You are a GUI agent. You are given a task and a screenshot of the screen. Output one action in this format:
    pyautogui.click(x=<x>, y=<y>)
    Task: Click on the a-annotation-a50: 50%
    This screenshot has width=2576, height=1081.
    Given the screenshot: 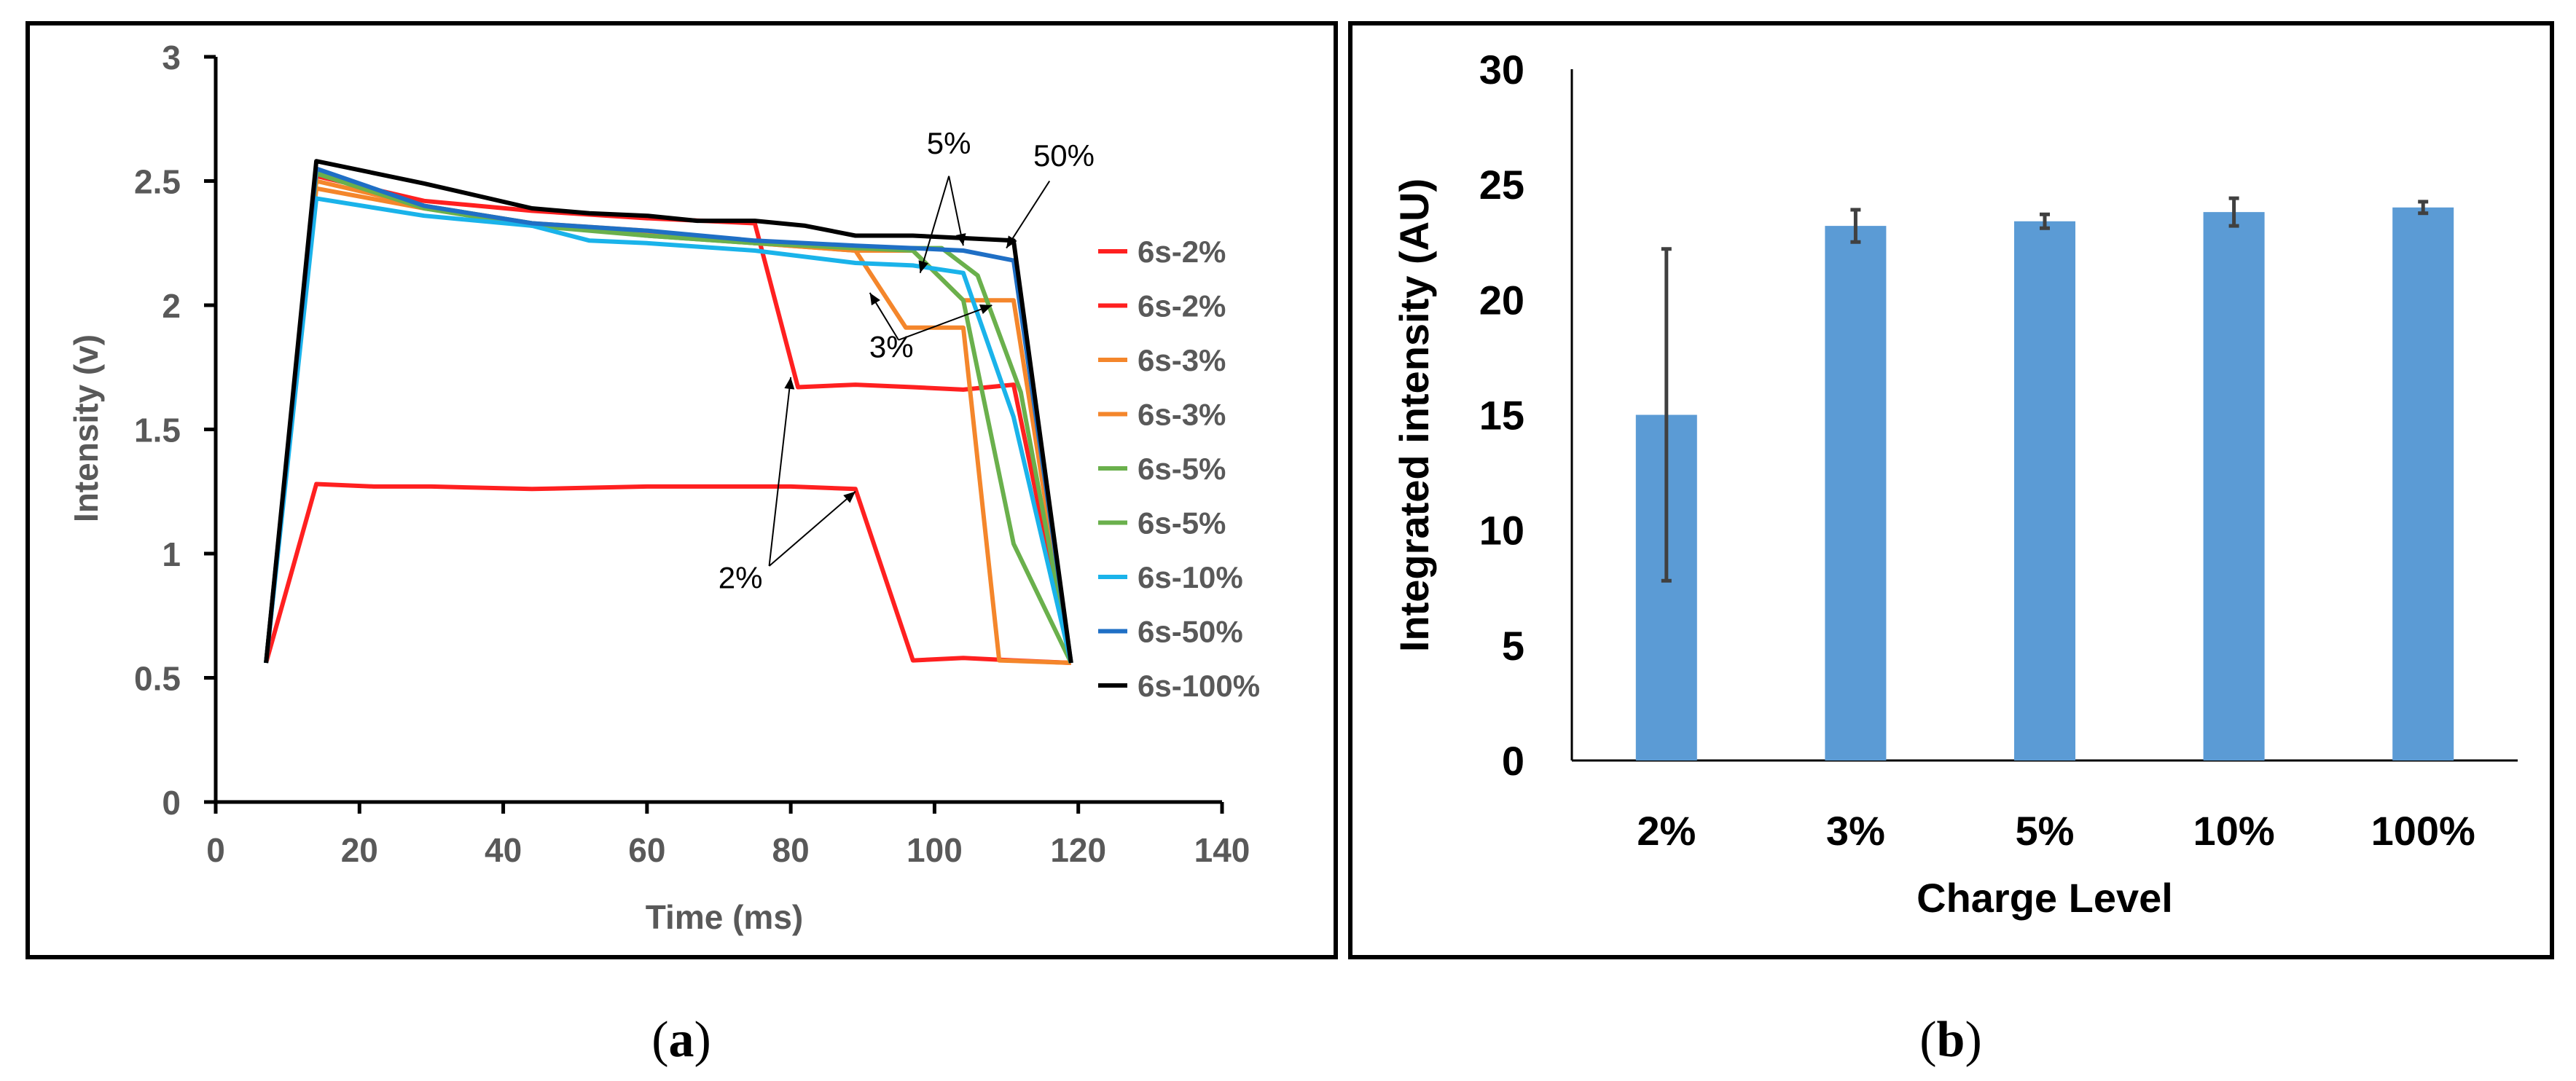 What is the action you would take?
    pyautogui.click(x=1064, y=155)
    